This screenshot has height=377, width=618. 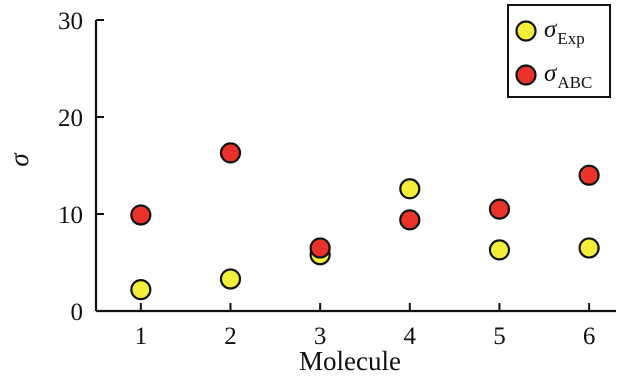 What do you see at coordinates (553, 54) in the screenshot?
I see `legend-entries: σExp σABC` at bounding box center [553, 54].